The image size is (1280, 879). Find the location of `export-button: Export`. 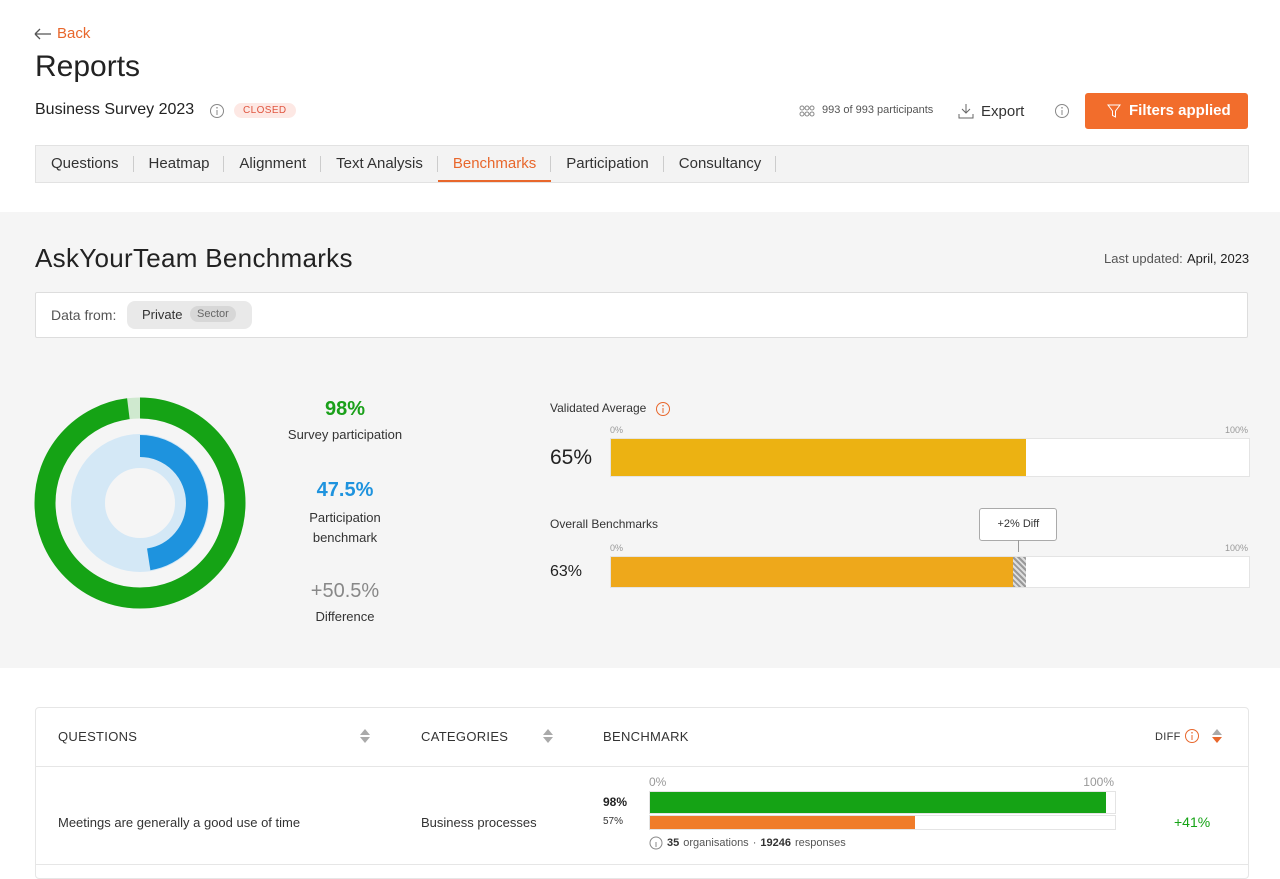

export-button: Export is located at coordinates (1003, 111).